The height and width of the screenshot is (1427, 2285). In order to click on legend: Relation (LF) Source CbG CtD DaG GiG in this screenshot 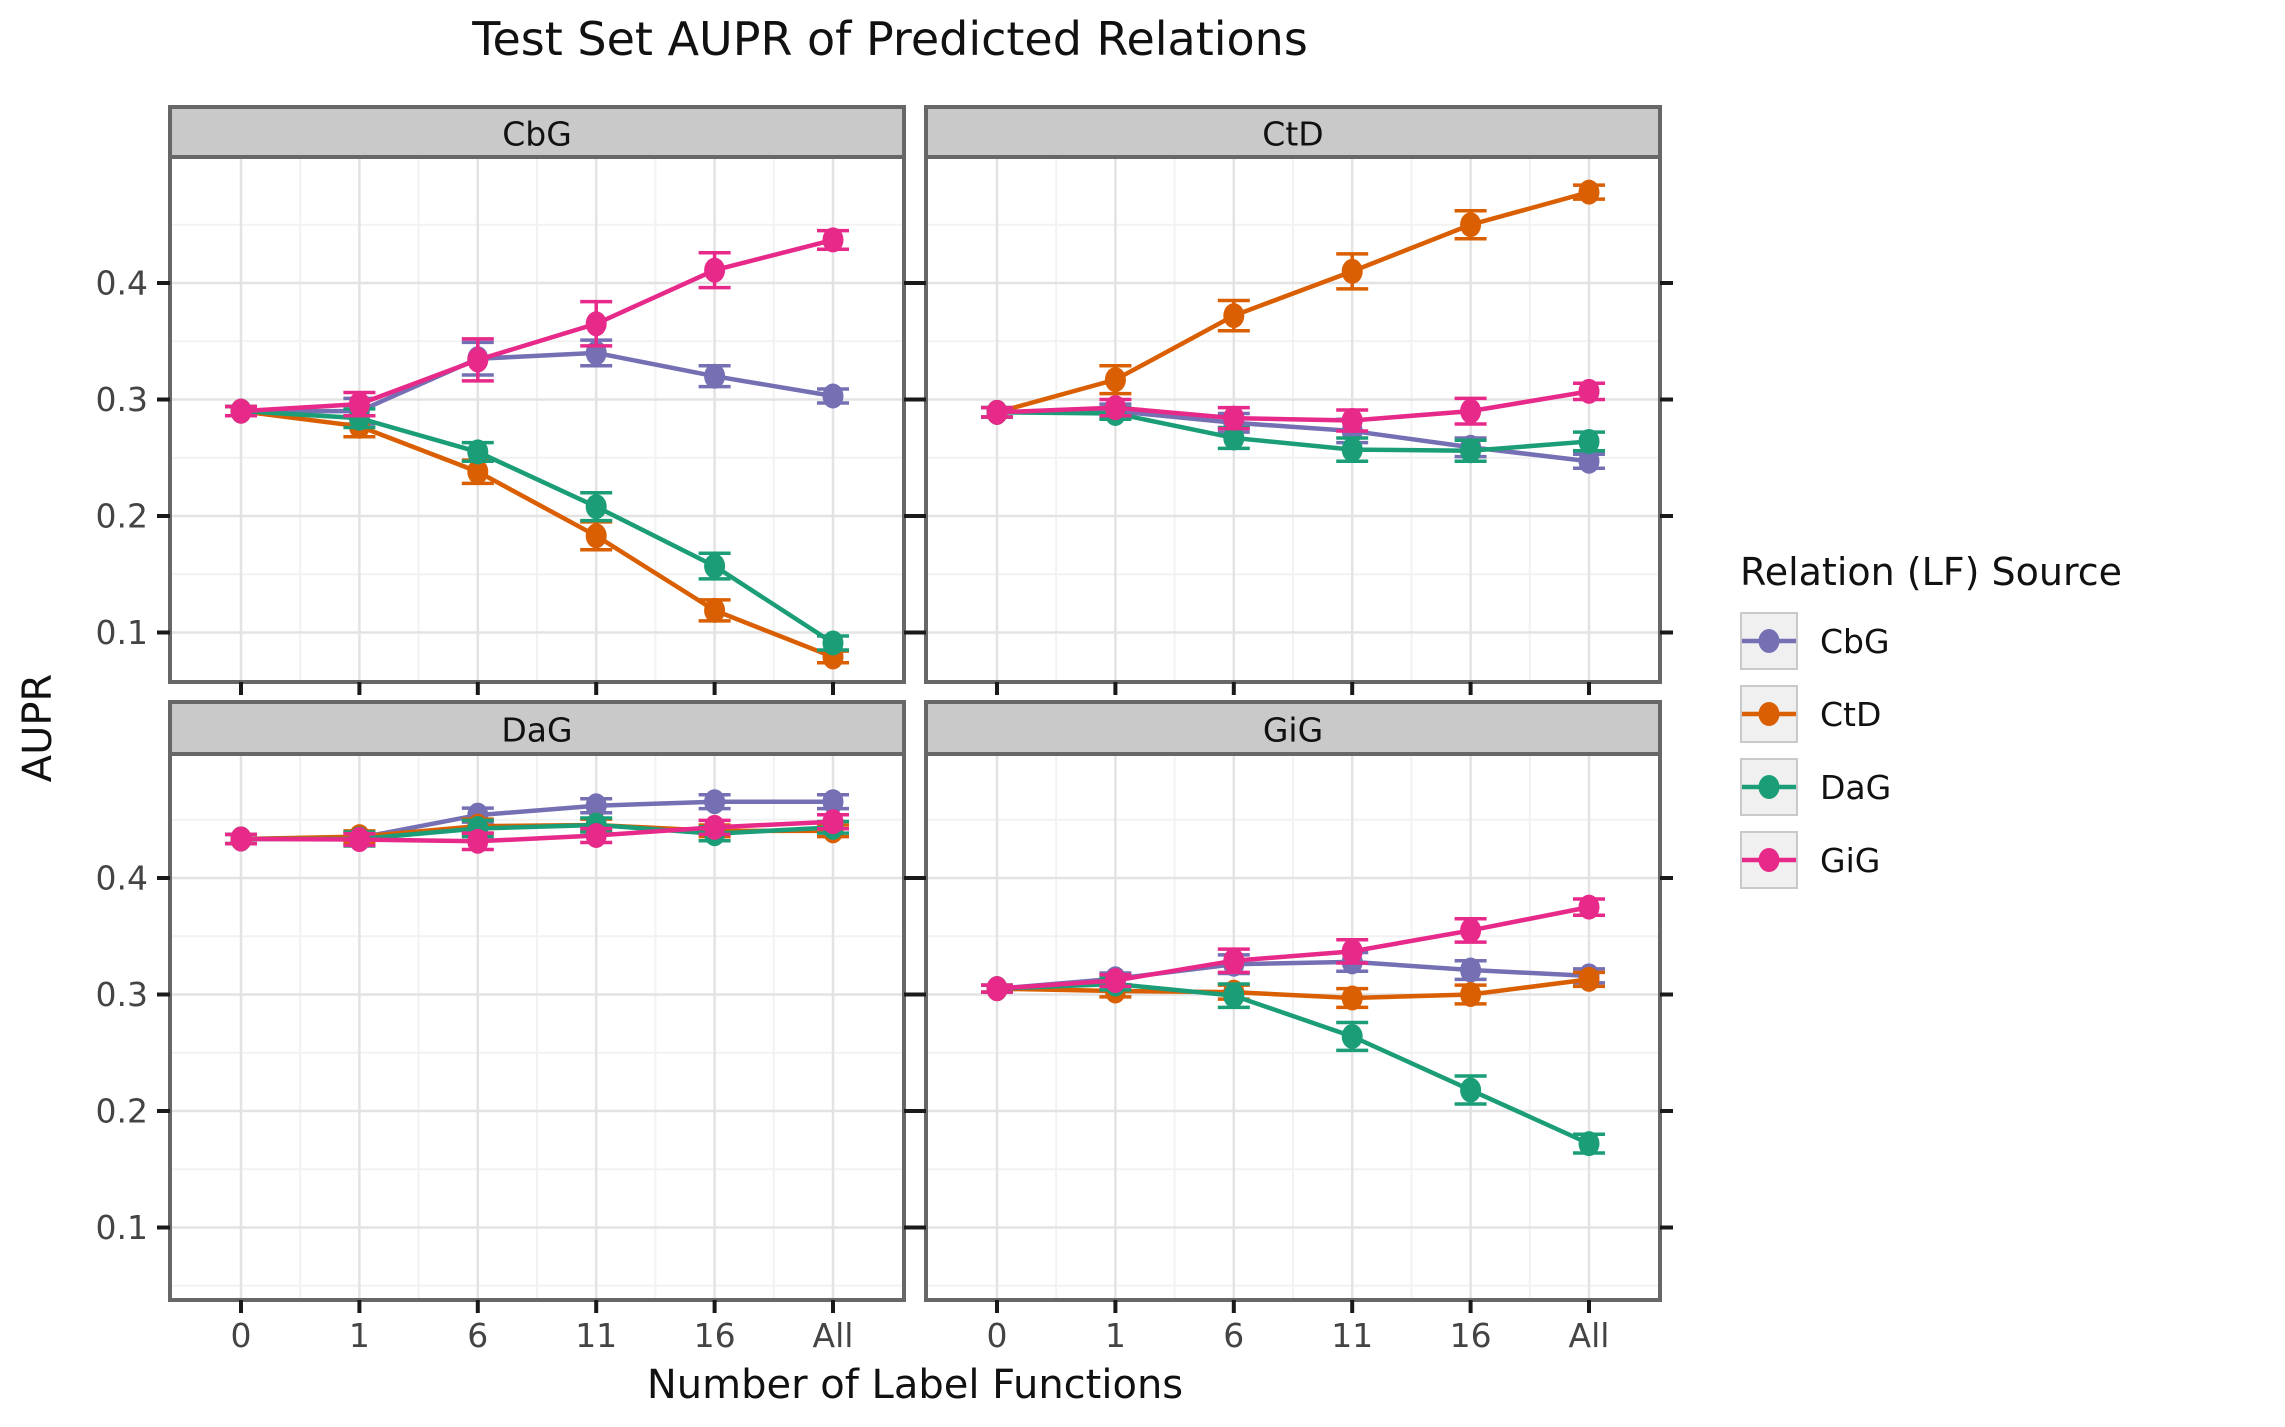, I will do `click(1931, 727)`.